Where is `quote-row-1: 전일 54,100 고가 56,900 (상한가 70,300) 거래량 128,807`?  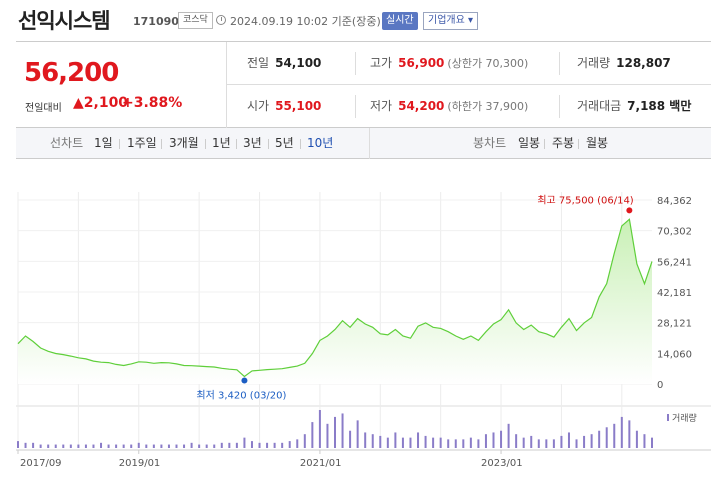 quote-row-1: 전일 54,100 고가 56,900 (상한가 70,300) 거래량 128,807 is located at coordinates (469, 63).